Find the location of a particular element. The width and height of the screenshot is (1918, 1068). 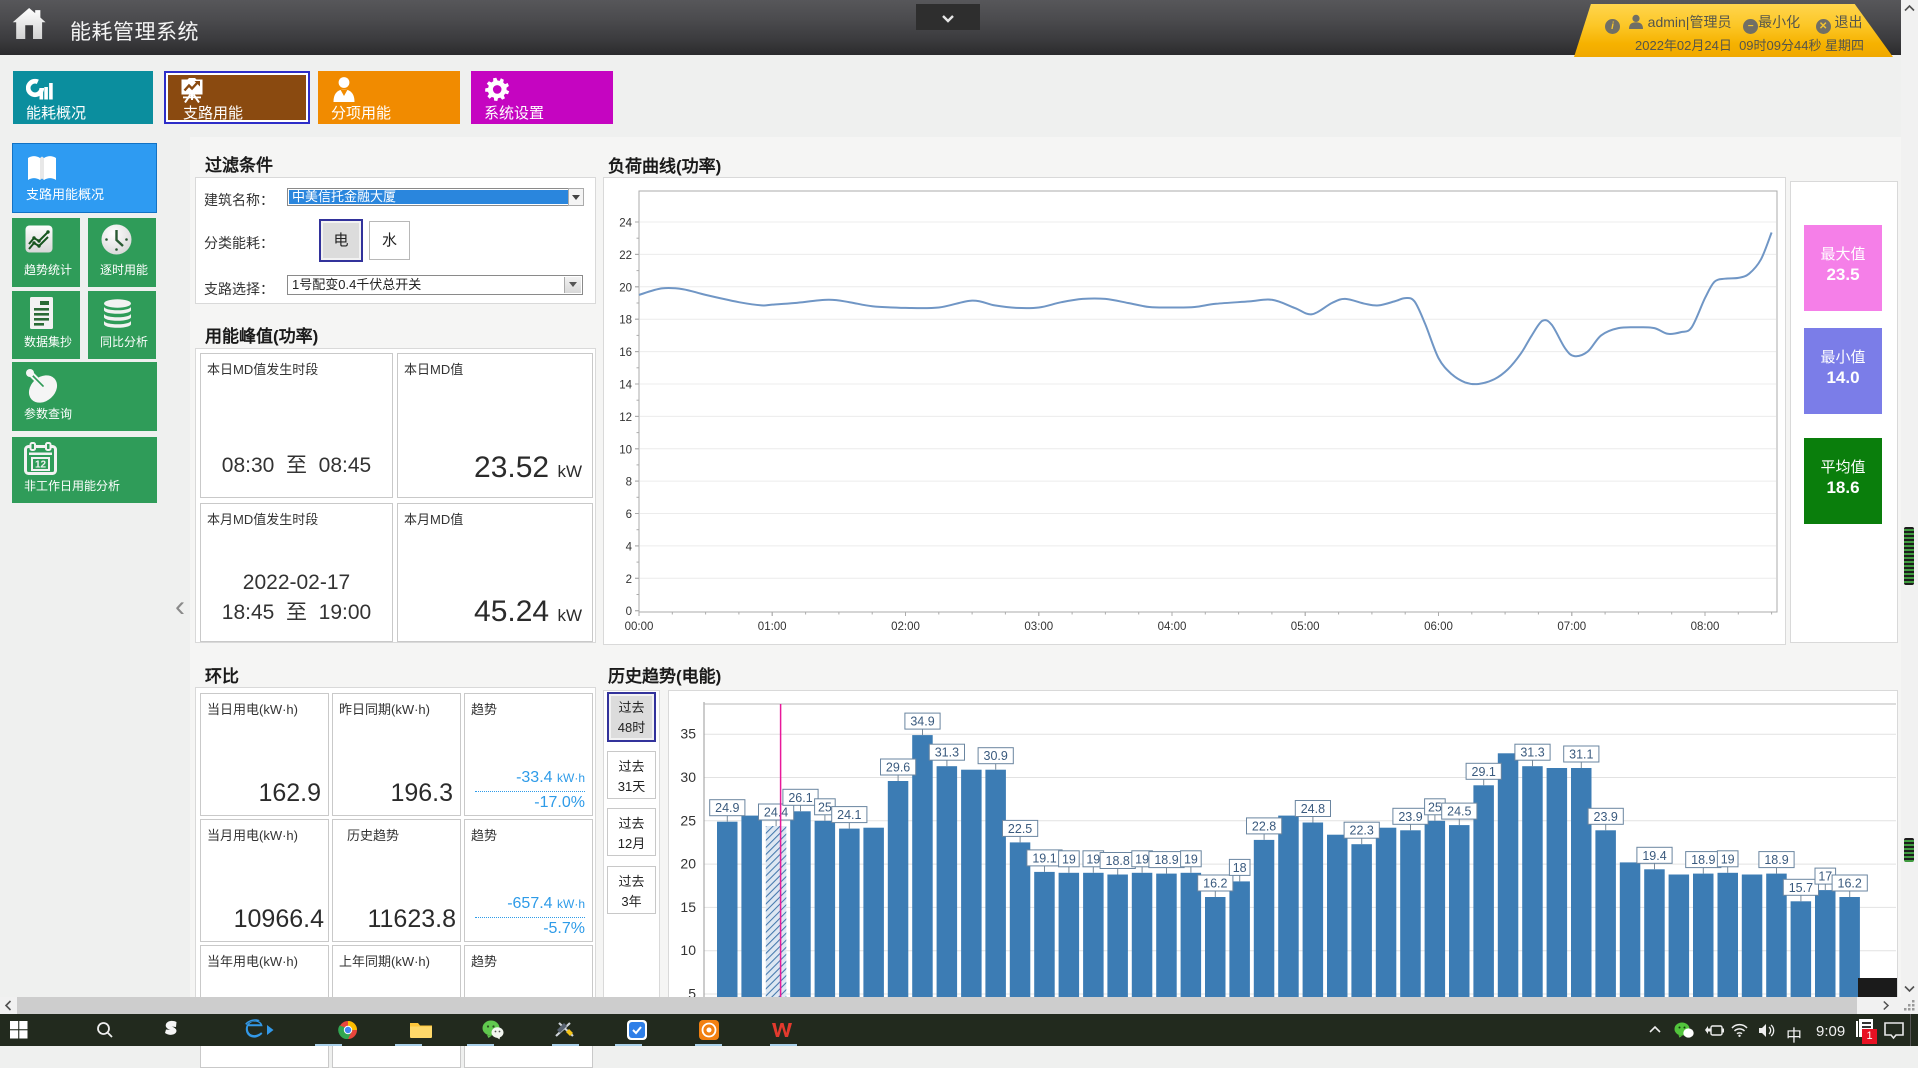

svg-text: 31.1 is located at coordinates (1581, 755).